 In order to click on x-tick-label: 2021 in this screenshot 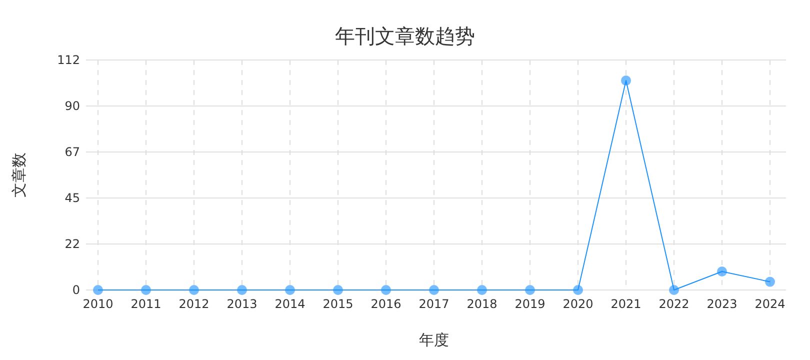, I will do `click(626, 304)`.